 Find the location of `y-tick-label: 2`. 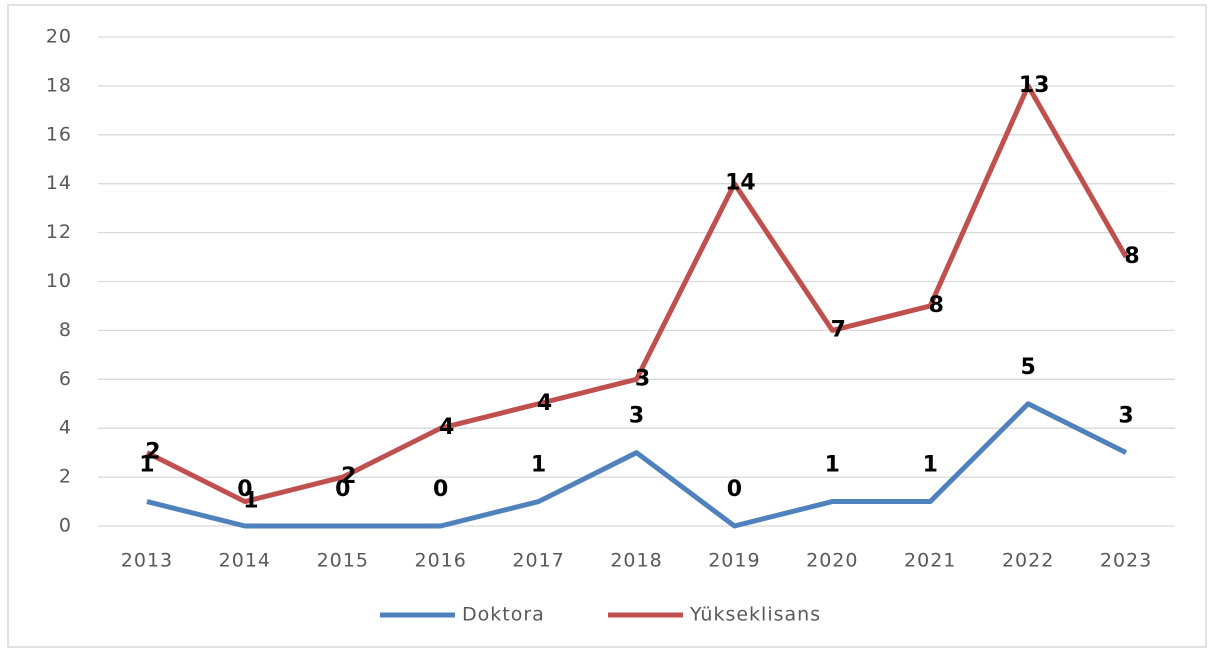

y-tick-label: 2 is located at coordinates (65, 477).